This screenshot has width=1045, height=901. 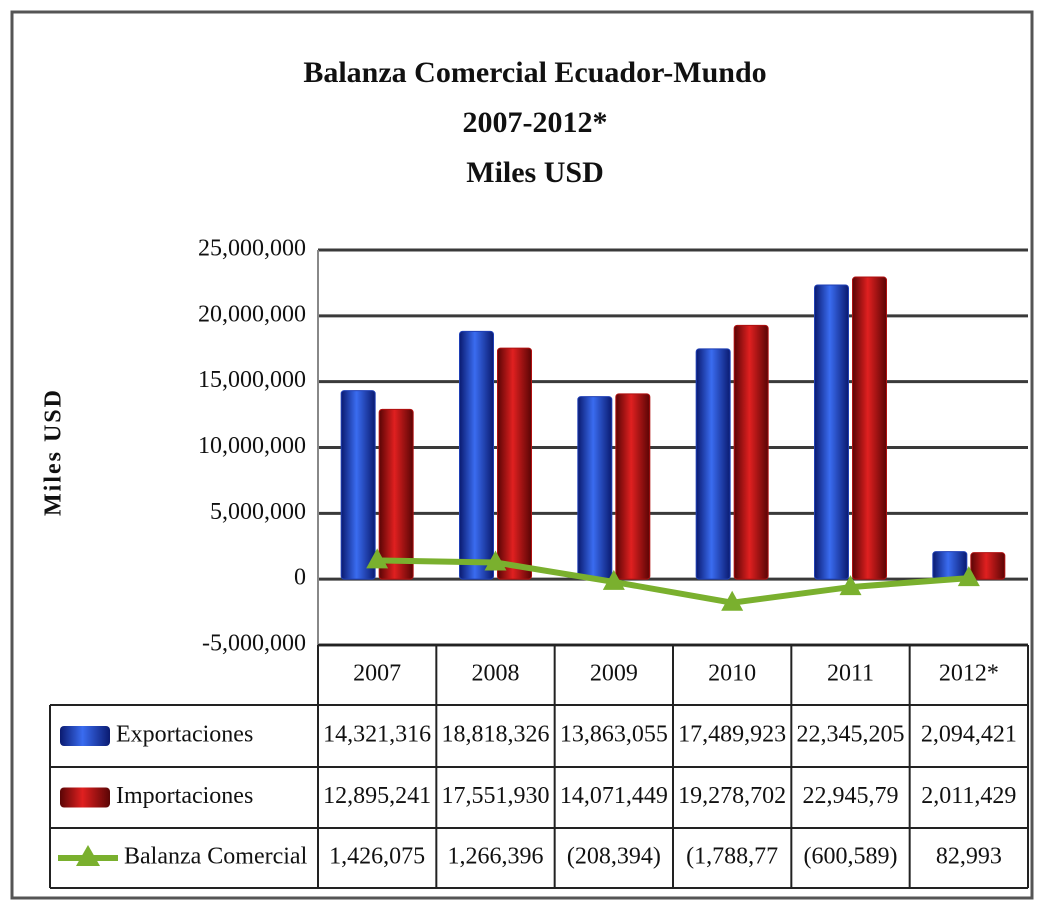 What do you see at coordinates (184, 735) in the screenshot?
I see `legend-label: Exportaciones` at bounding box center [184, 735].